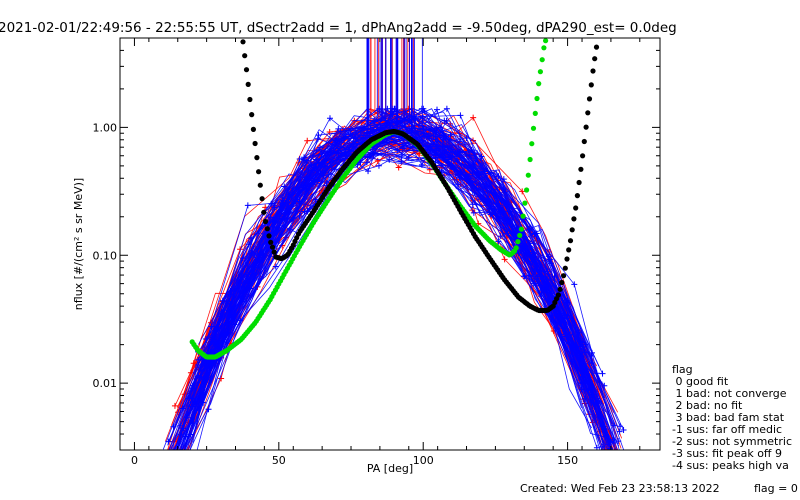  I want to click on x-tick-label: 150, so click(567, 460).